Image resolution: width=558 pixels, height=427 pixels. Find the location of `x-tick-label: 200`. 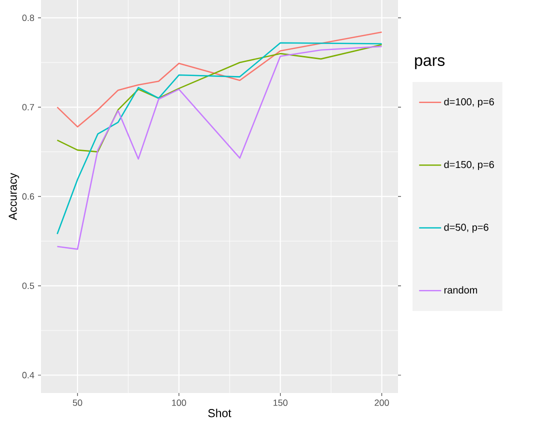

x-tick-label: 200 is located at coordinates (381, 403).